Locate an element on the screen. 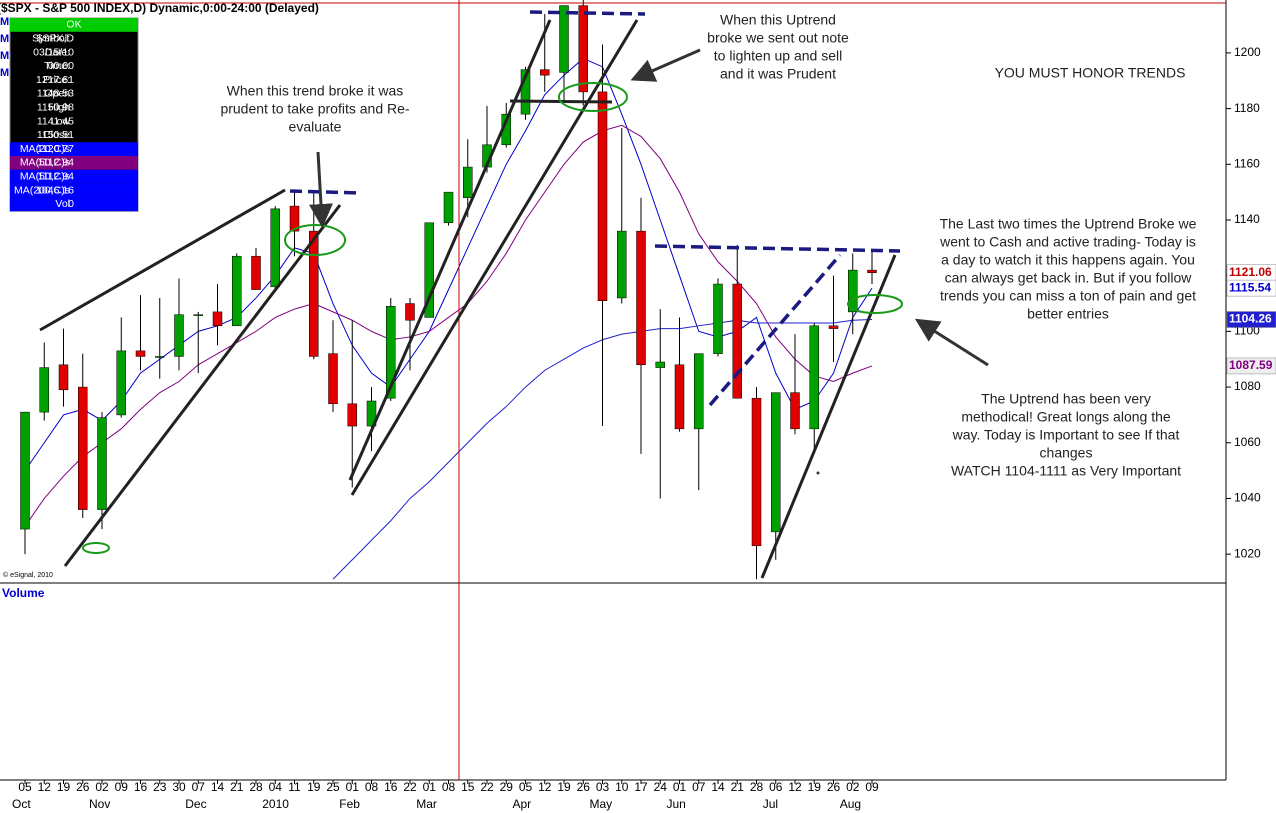  last-value-label: 1104.26 is located at coordinates (1250, 319).